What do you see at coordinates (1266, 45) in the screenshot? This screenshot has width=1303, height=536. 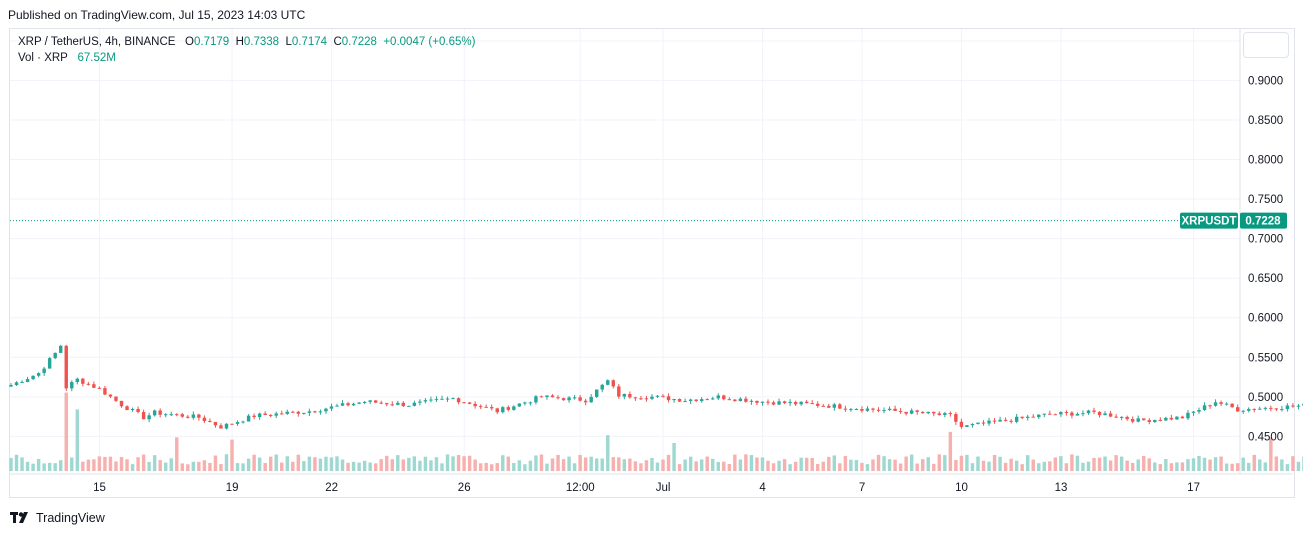 I see `scale-button` at bounding box center [1266, 45].